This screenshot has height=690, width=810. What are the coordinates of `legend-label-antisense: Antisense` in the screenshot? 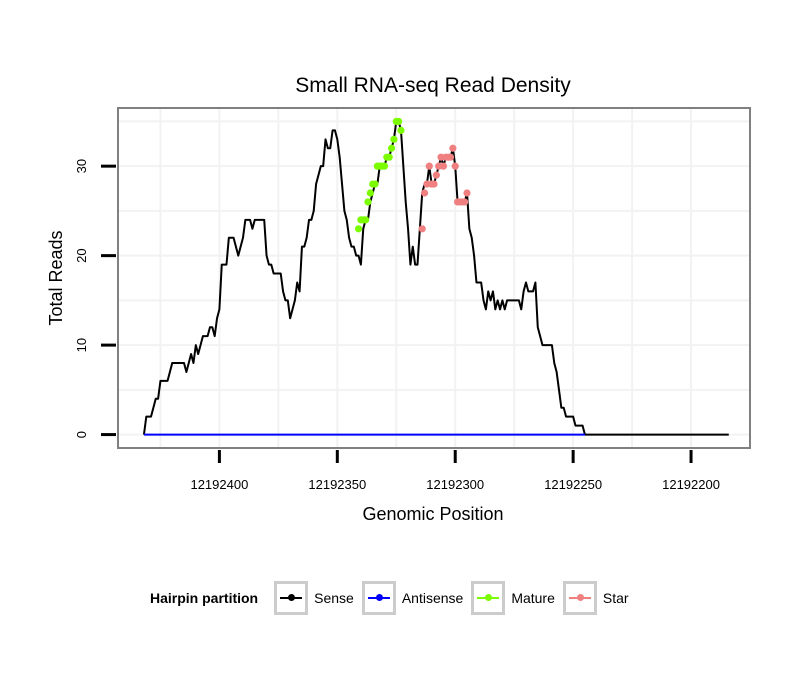 It's located at (432, 598).